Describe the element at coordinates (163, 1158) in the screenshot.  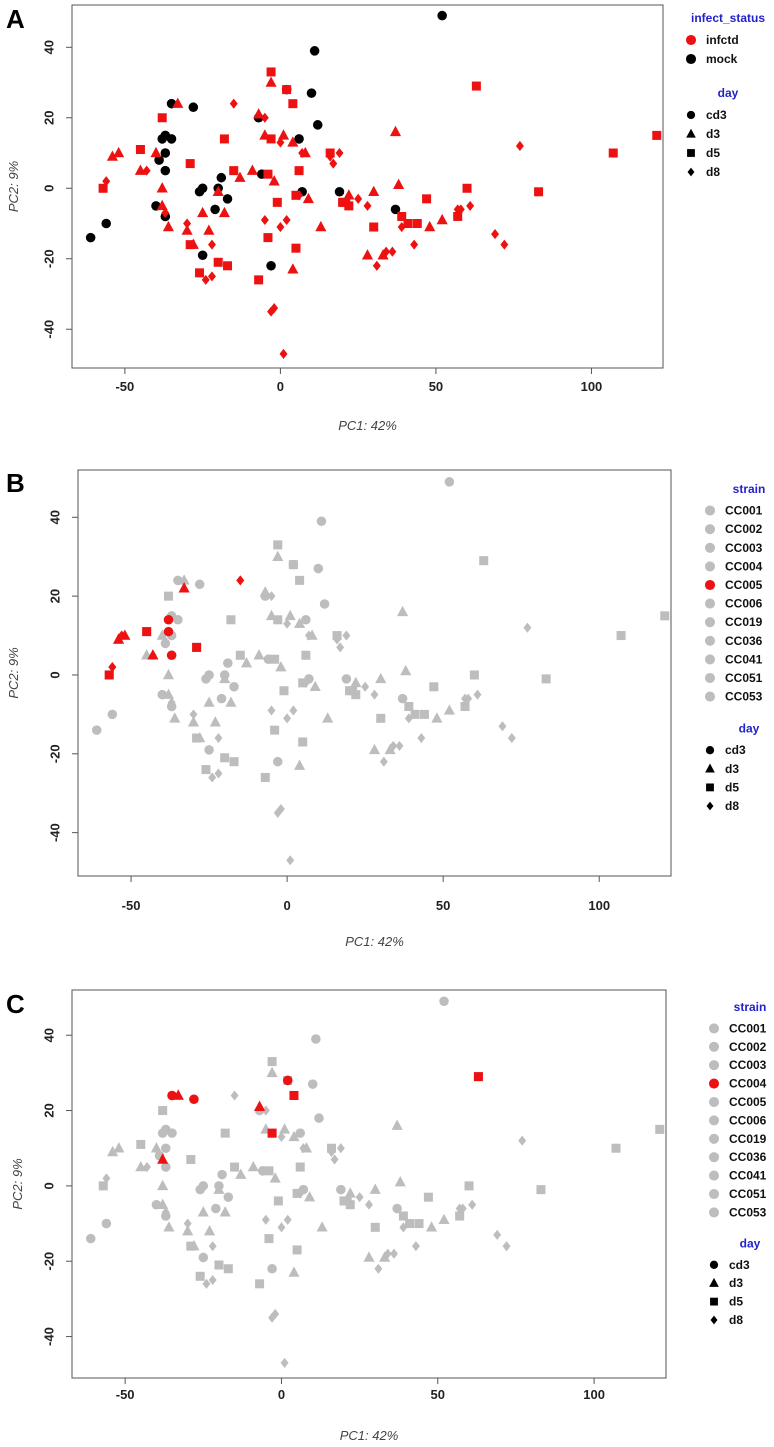
I see `point-cc004-triangle` at that location.